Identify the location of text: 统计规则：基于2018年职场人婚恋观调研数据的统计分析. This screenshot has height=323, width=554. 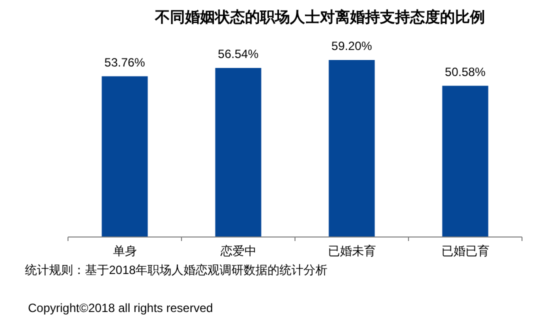
(176, 270).